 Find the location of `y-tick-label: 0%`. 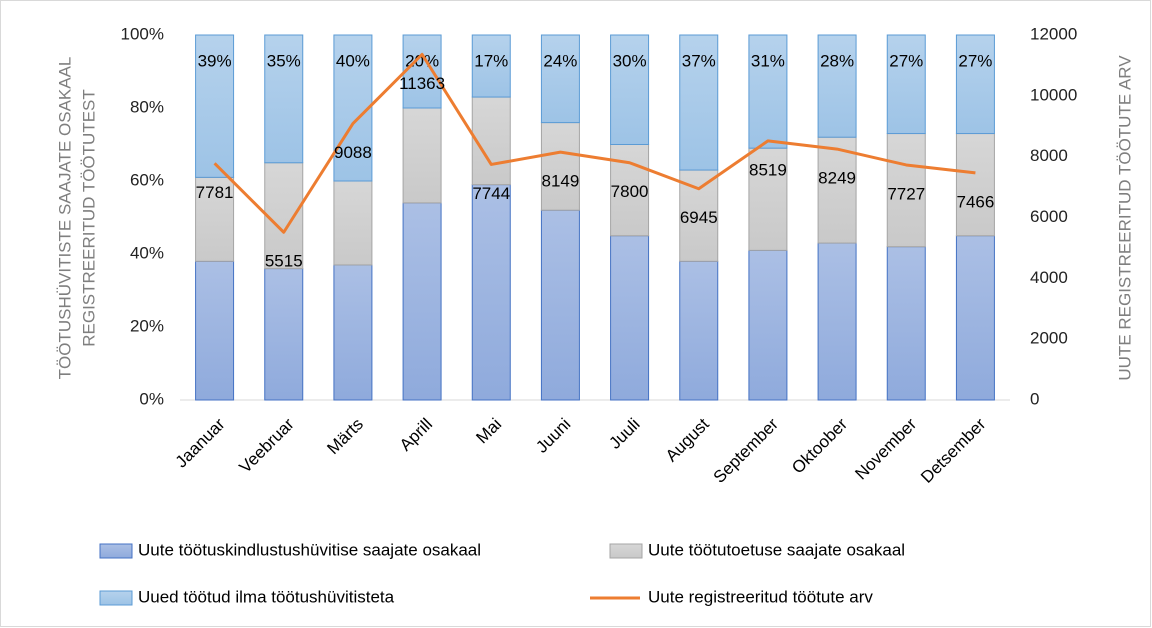

y-tick-label: 0% is located at coordinates (151, 398).